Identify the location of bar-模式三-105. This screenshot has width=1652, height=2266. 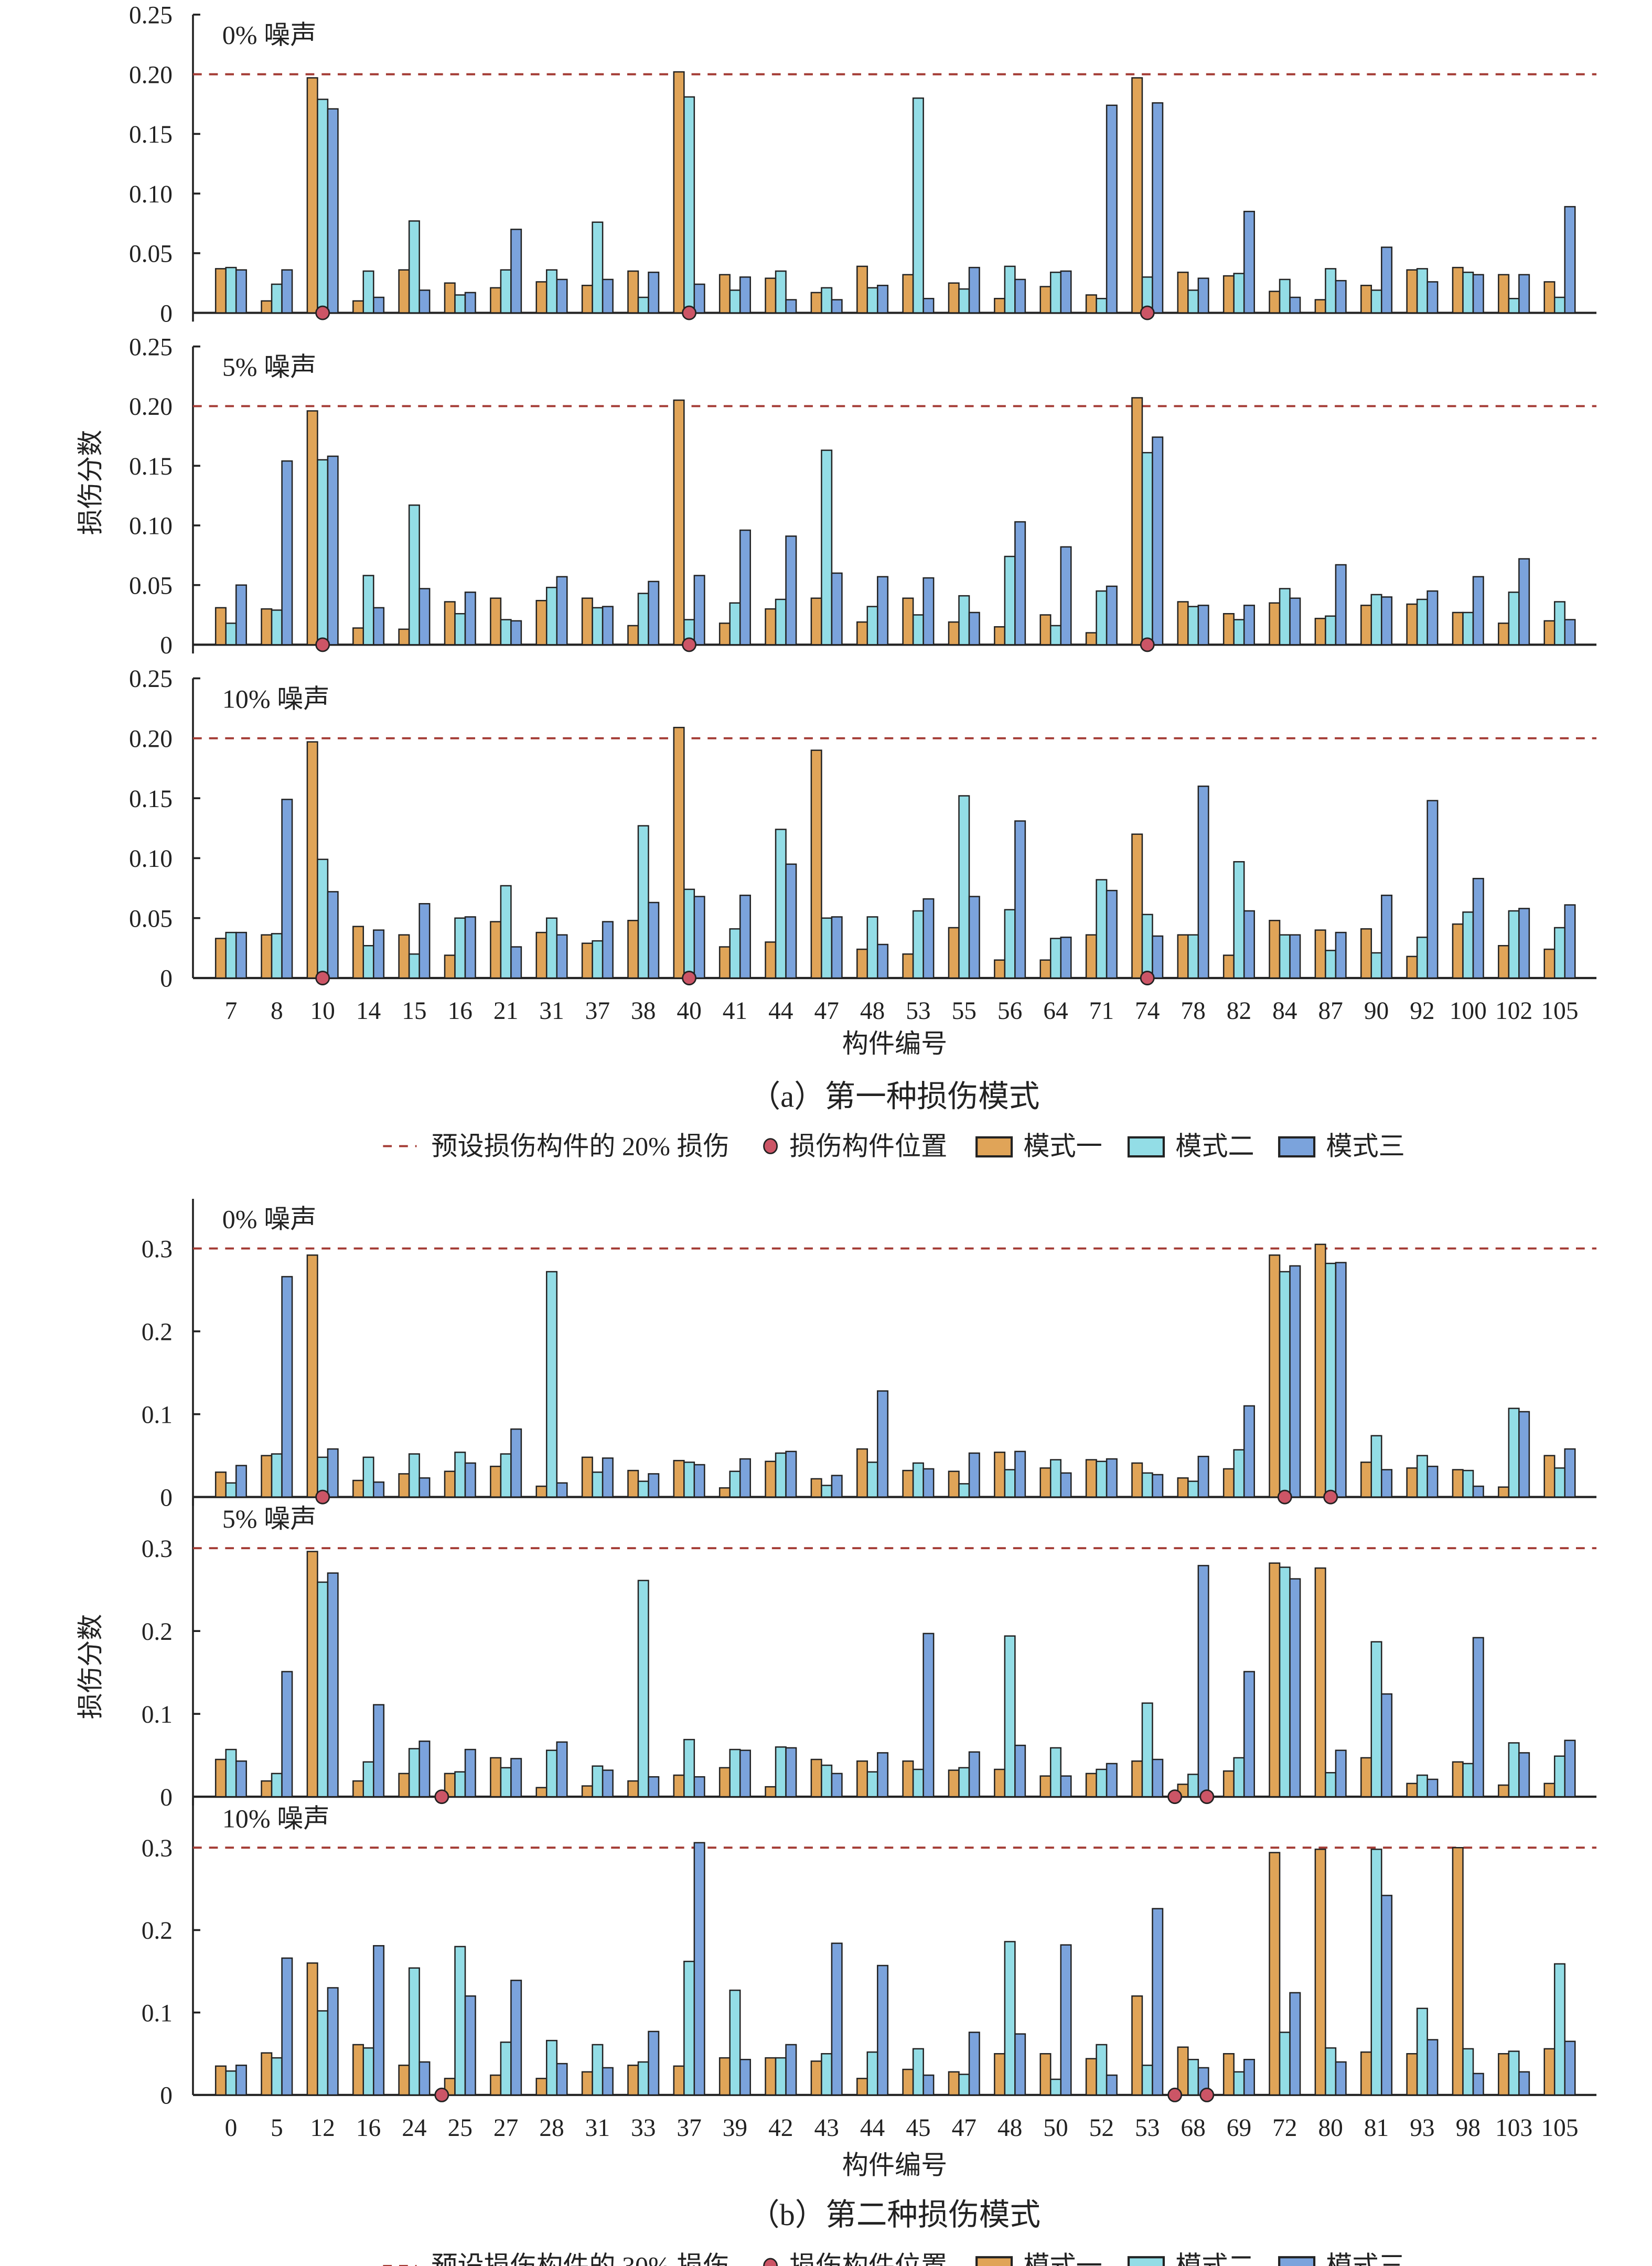
(1570, 2068).